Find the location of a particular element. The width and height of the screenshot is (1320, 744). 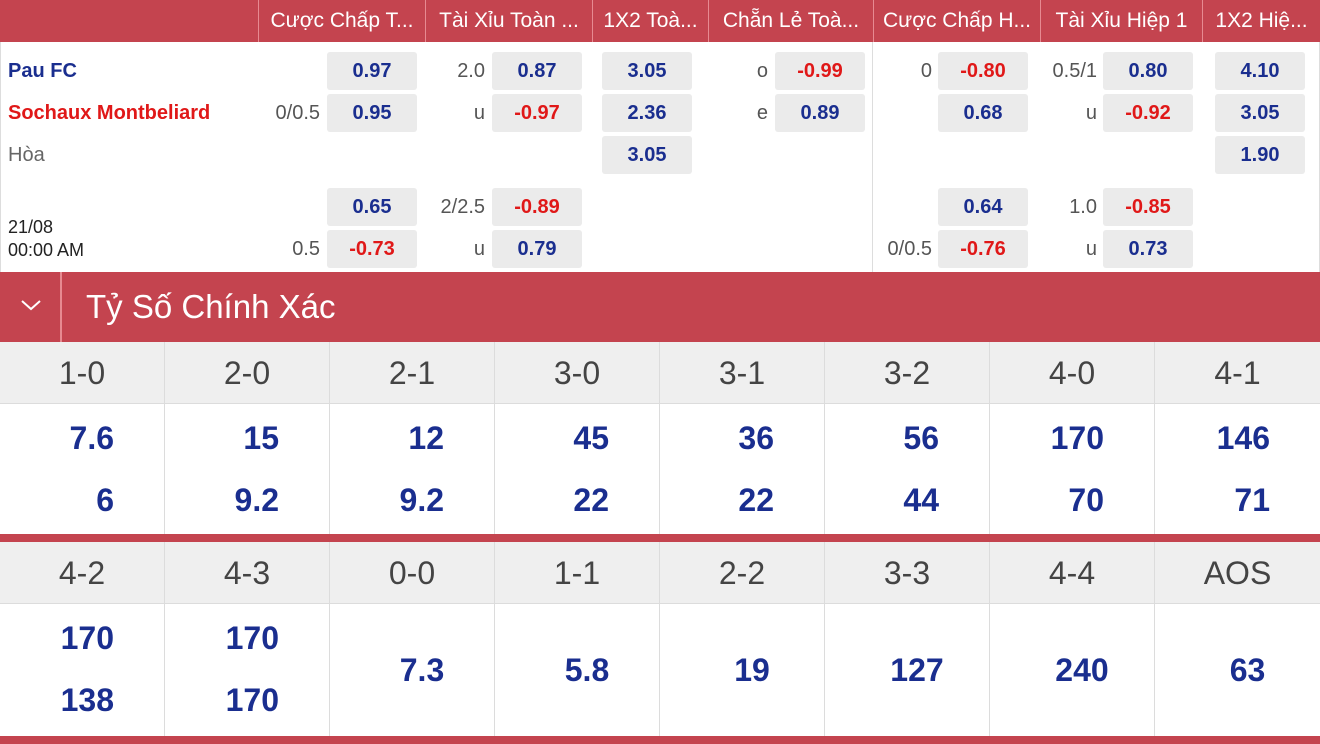

collapse-toggle is located at coordinates (31, 307).